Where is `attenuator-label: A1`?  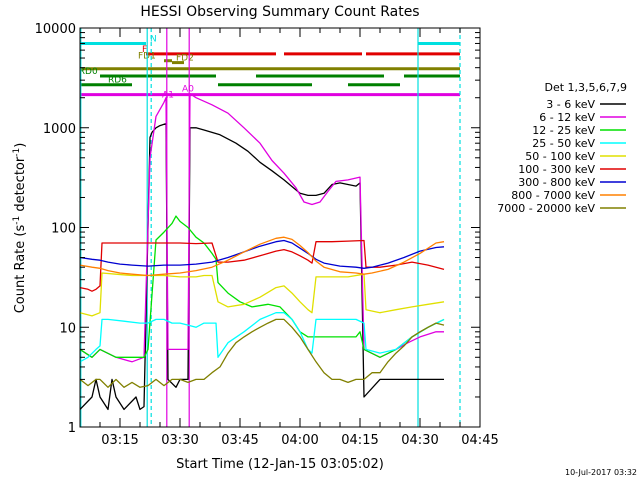 attenuator-label: A1 is located at coordinates (168, 96).